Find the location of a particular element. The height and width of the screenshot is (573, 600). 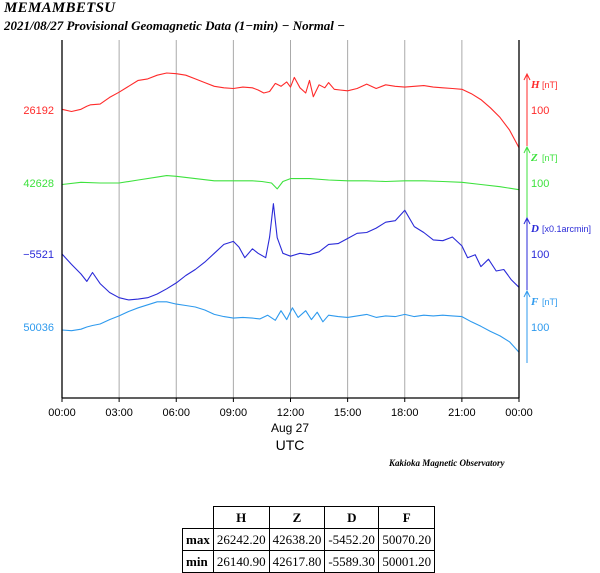

series-scale-z: 100 is located at coordinates (540, 184).